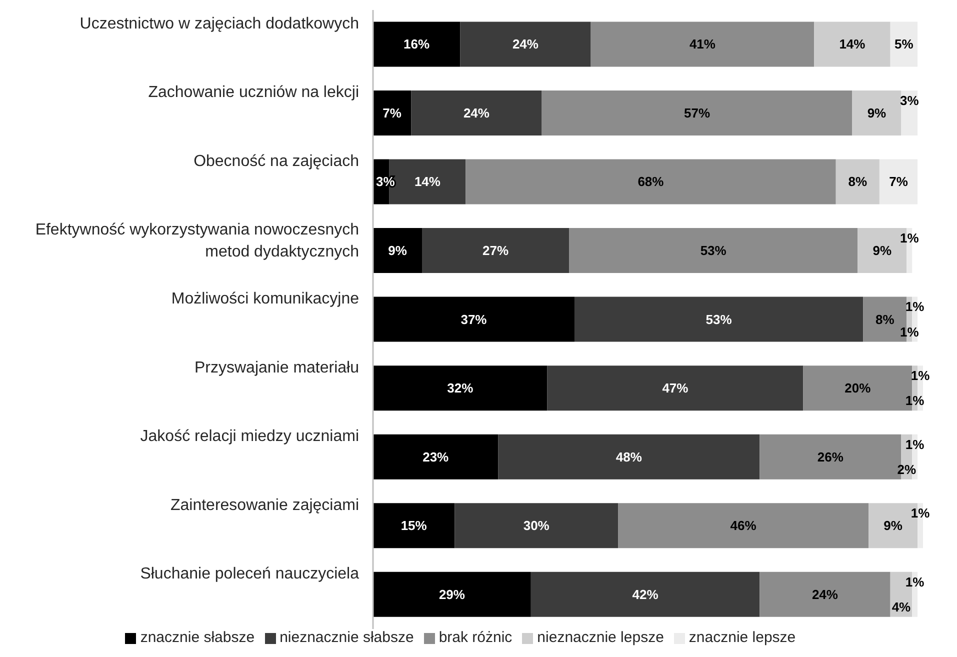  Describe the element at coordinates (475, 637) in the screenshot. I see `legend-label: brak różnic` at that location.